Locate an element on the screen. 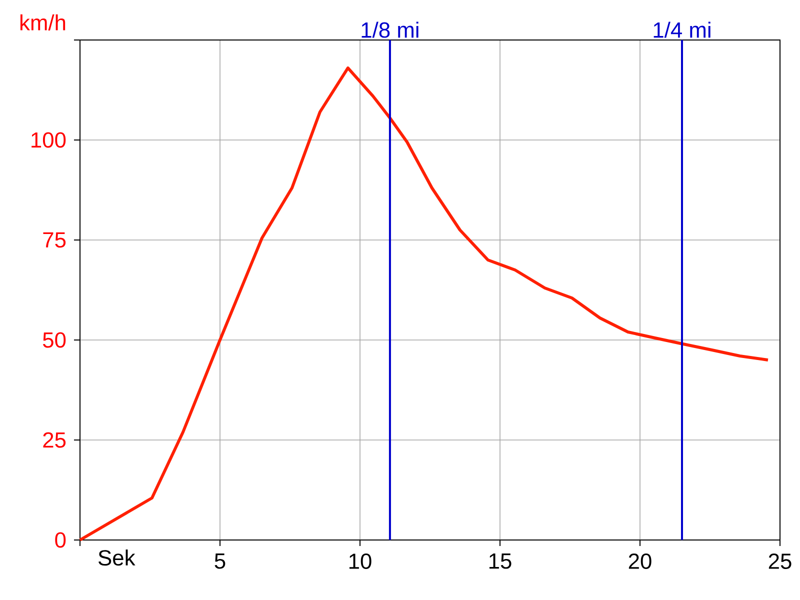 This screenshot has height=600, width=800. y-tick-label: 0 is located at coordinates (60, 540).